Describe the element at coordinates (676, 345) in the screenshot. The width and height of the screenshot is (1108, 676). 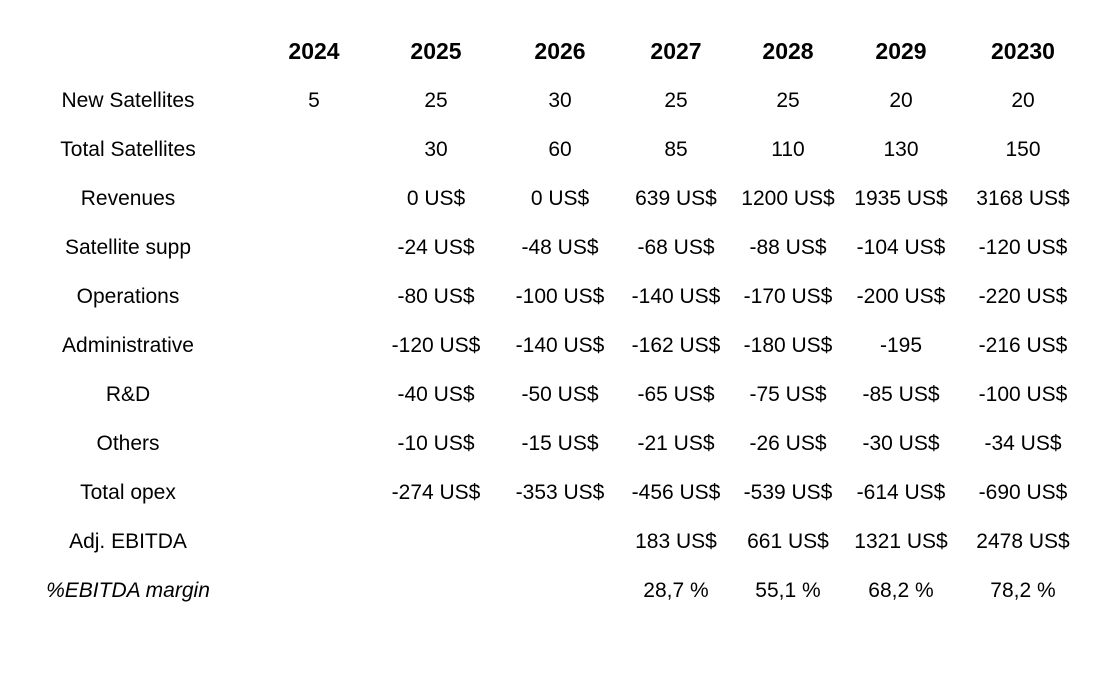
I see `value-cell: -162 US$` at that location.